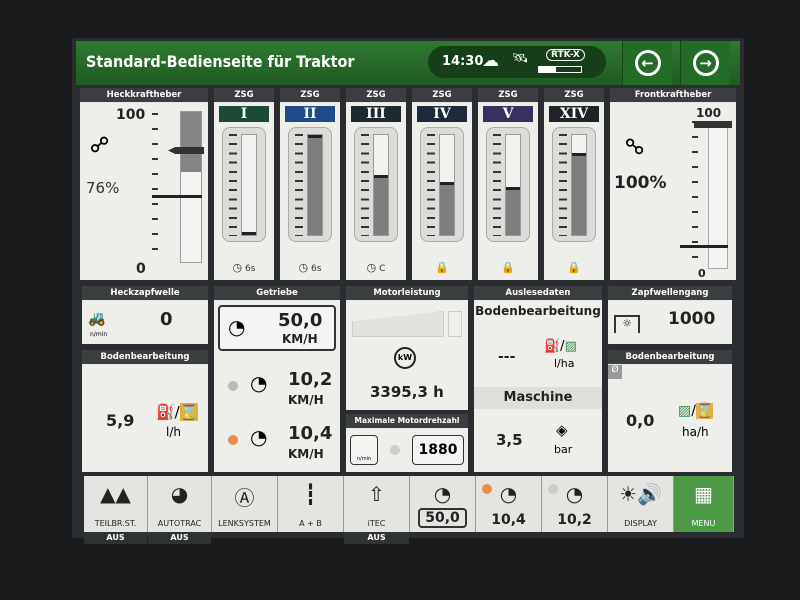  Describe the element at coordinates (250, 269) in the screenshot. I see `timer-value: 6s` at that location.